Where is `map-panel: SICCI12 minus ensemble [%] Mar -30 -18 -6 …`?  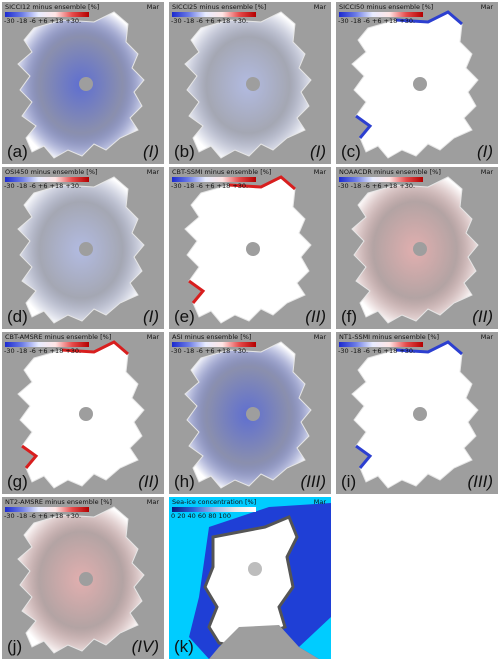 map-panel: SICCI12 minus ensemble [%] Mar -30 -18 -6 … is located at coordinates (83, 83).